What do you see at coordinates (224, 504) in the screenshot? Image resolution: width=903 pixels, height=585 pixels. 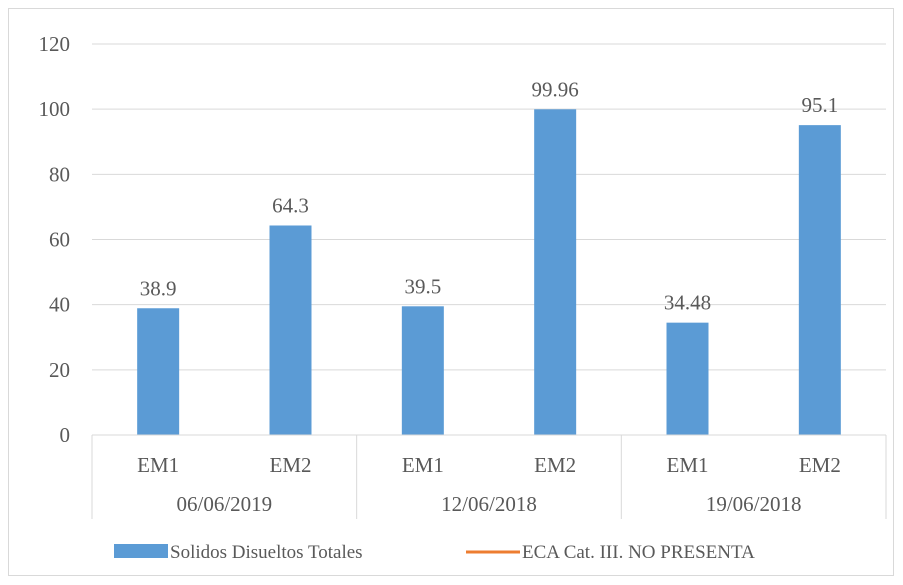 I see `group-label: 06/06/2019` at bounding box center [224, 504].